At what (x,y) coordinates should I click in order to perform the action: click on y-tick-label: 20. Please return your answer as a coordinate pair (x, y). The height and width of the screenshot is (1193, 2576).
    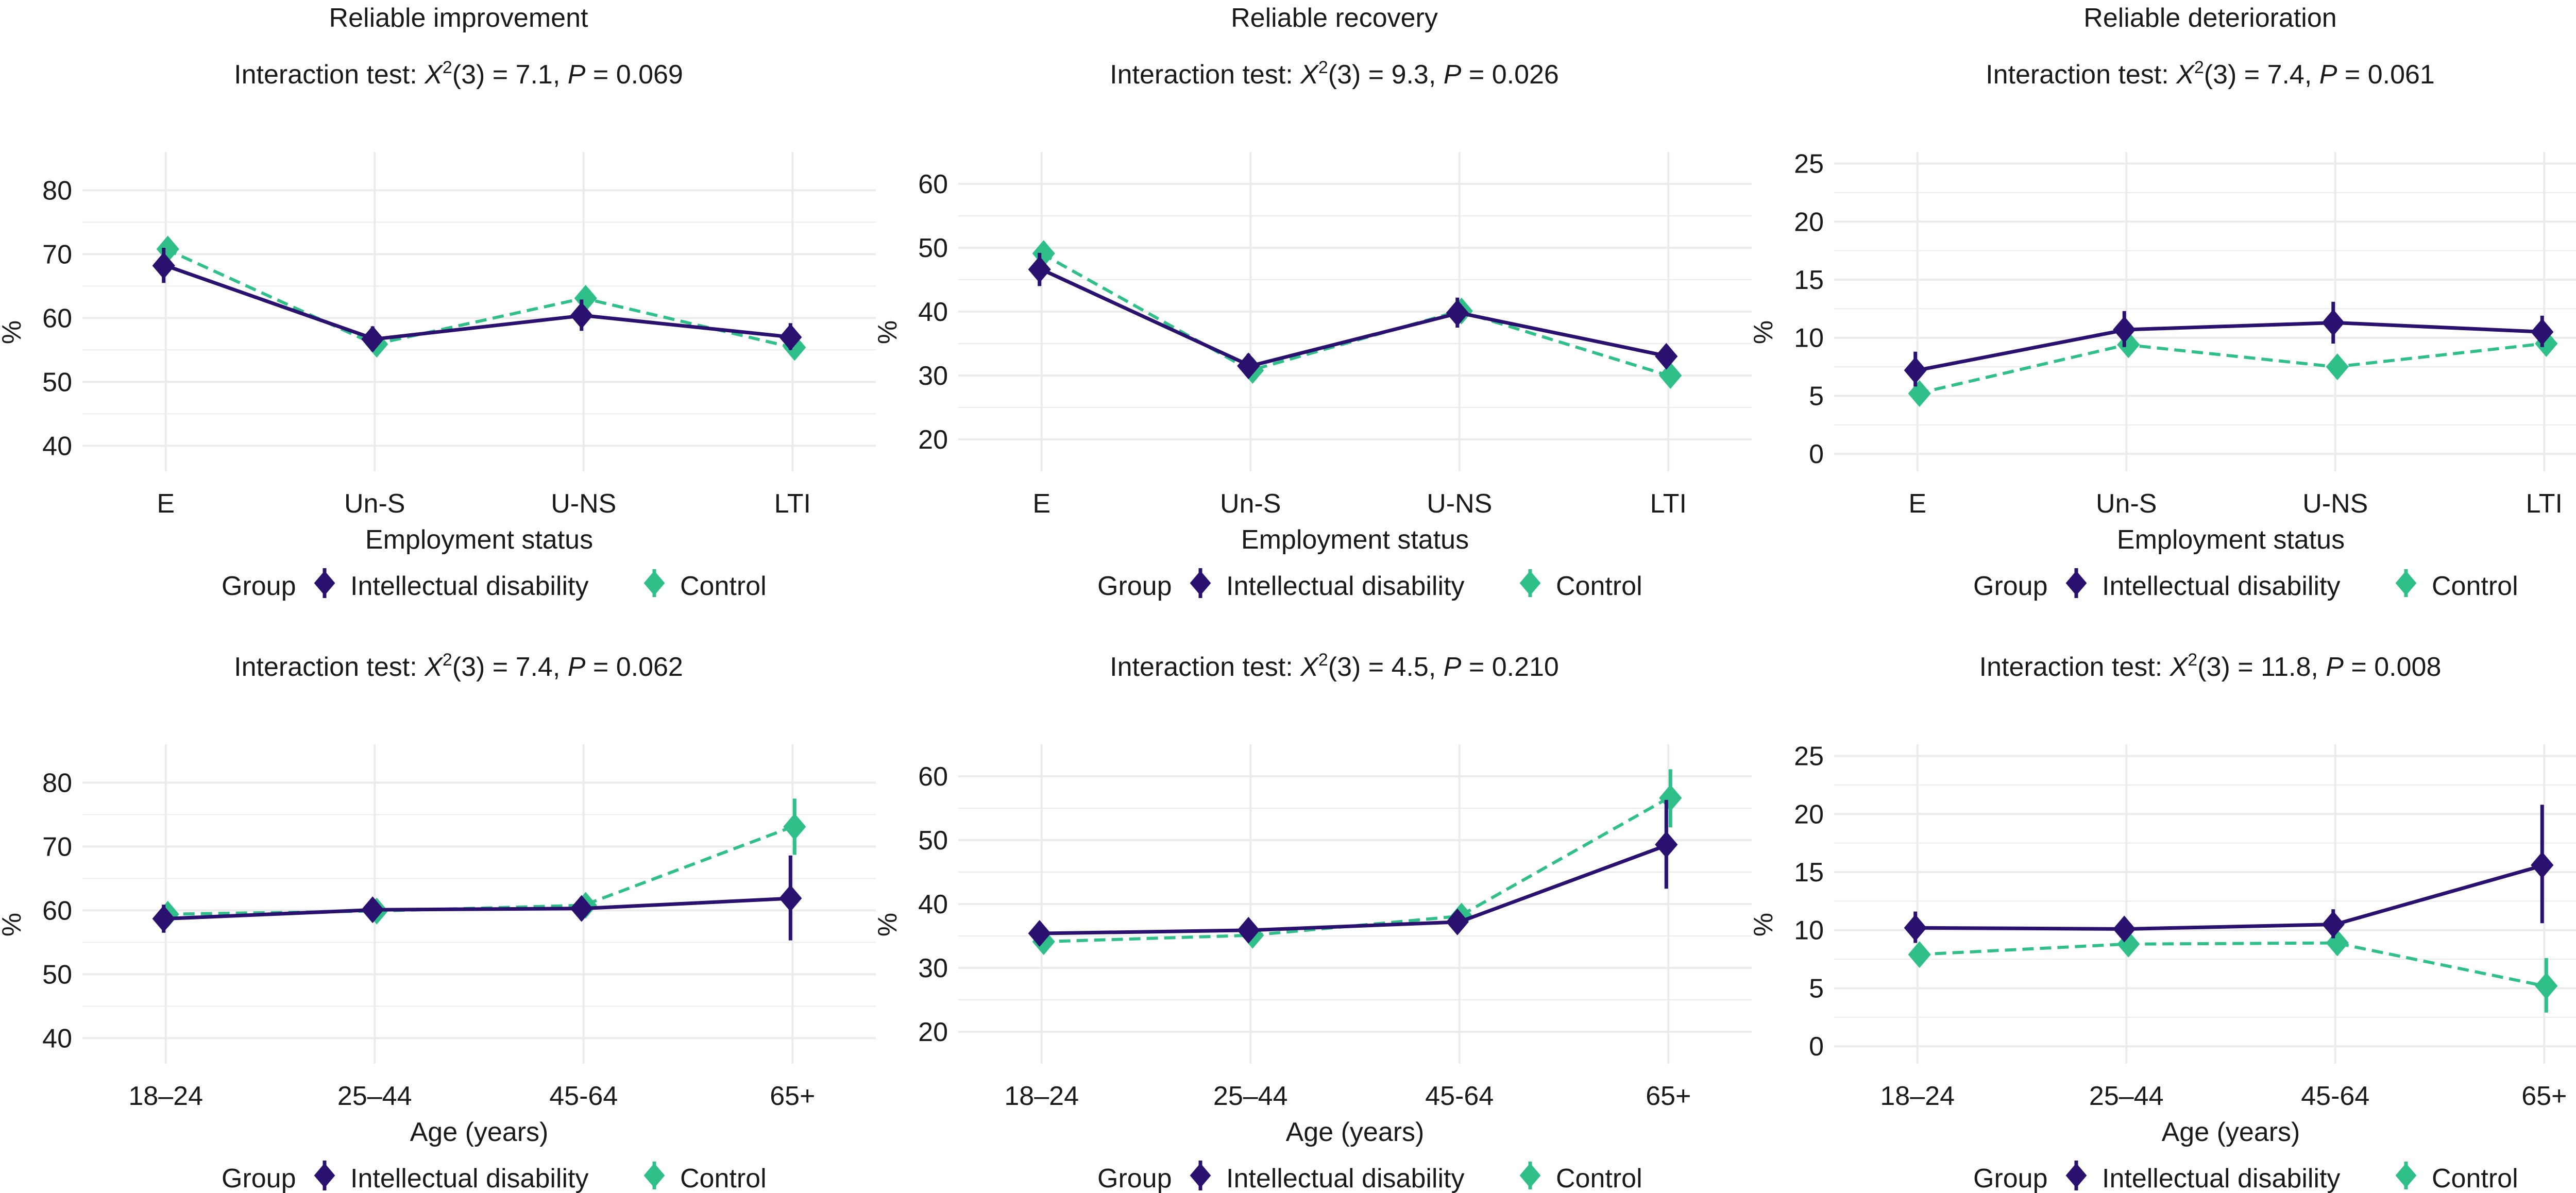
    Looking at the image, I should click on (933, 440).